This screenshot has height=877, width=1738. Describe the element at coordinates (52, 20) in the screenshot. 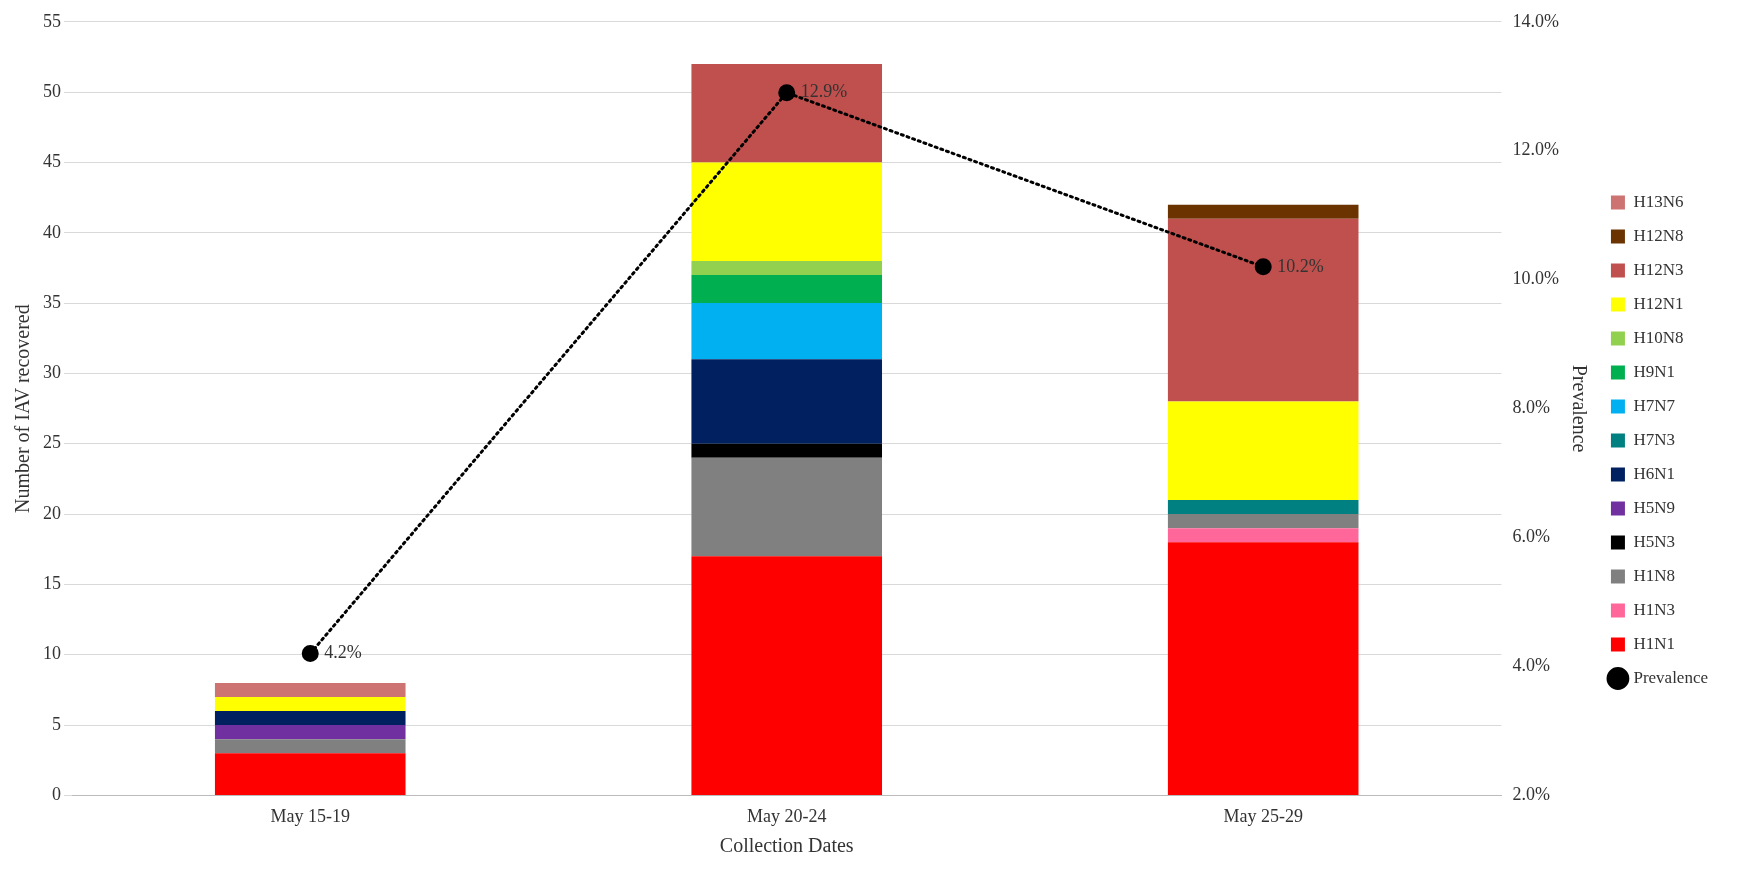

I see `y-tick-label: 55` at that location.